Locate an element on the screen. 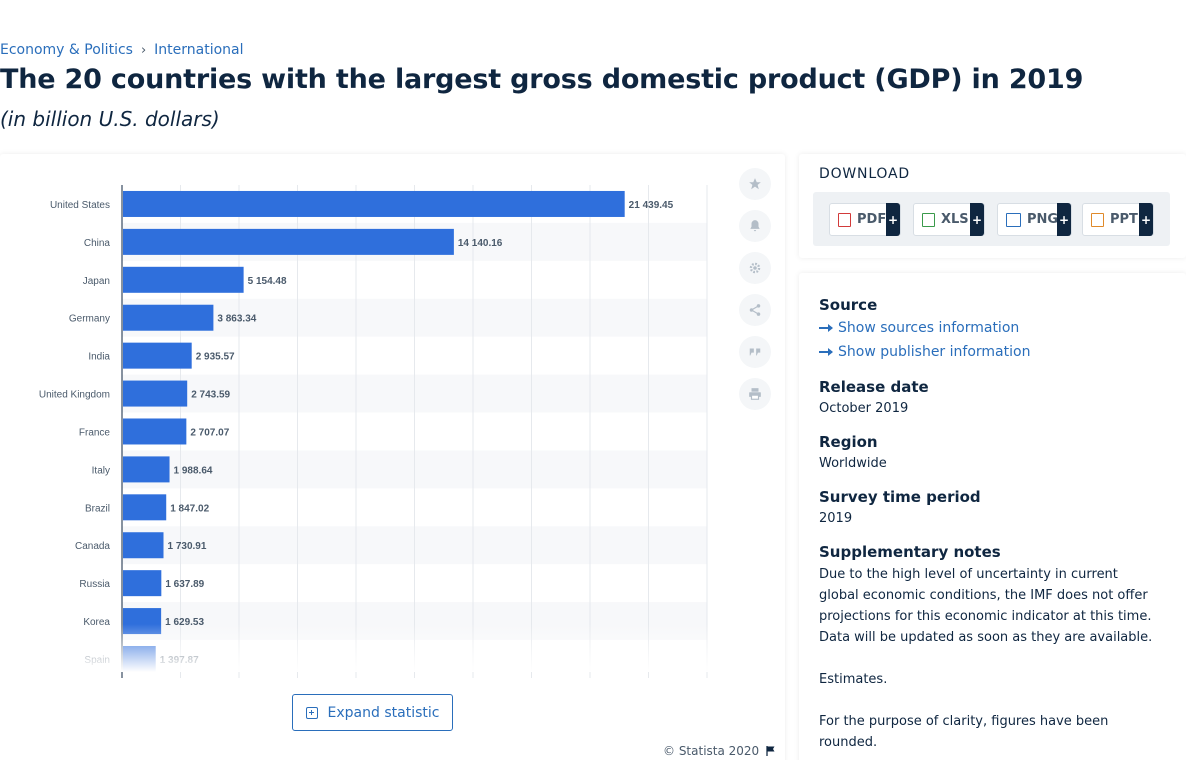 The image size is (1186, 760). download-pdf-label: PDF is located at coordinates (872, 219).